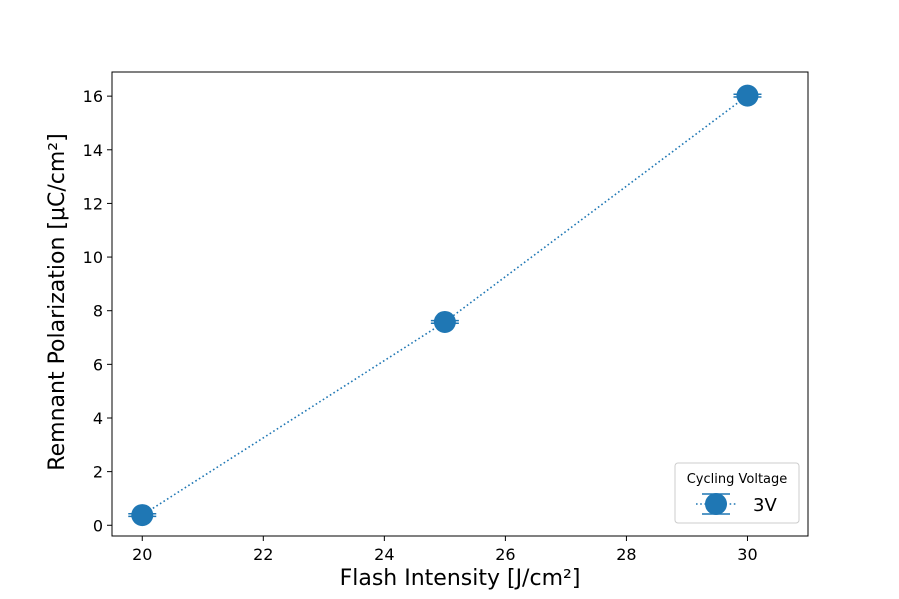 This screenshot has height=599, width=899. I want to click on y-tick-label: 10, so click(93, 257).